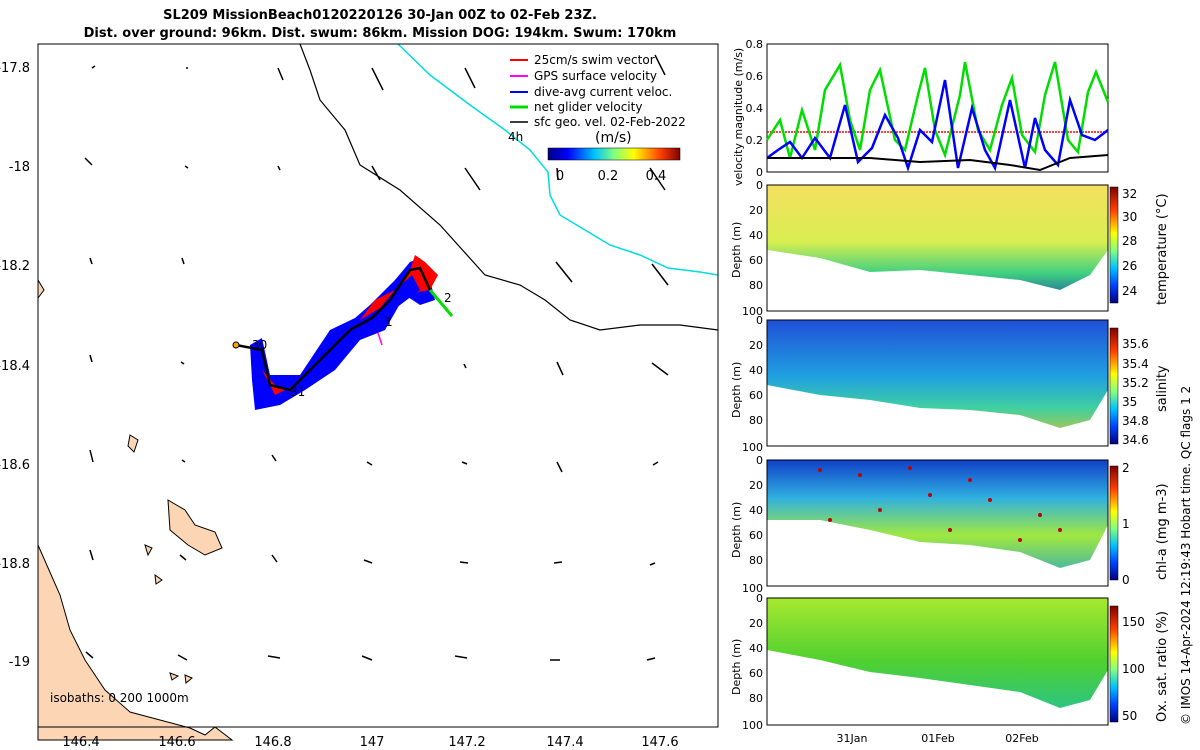  I want to click on vel-ytick: 0, so click(759, 172).